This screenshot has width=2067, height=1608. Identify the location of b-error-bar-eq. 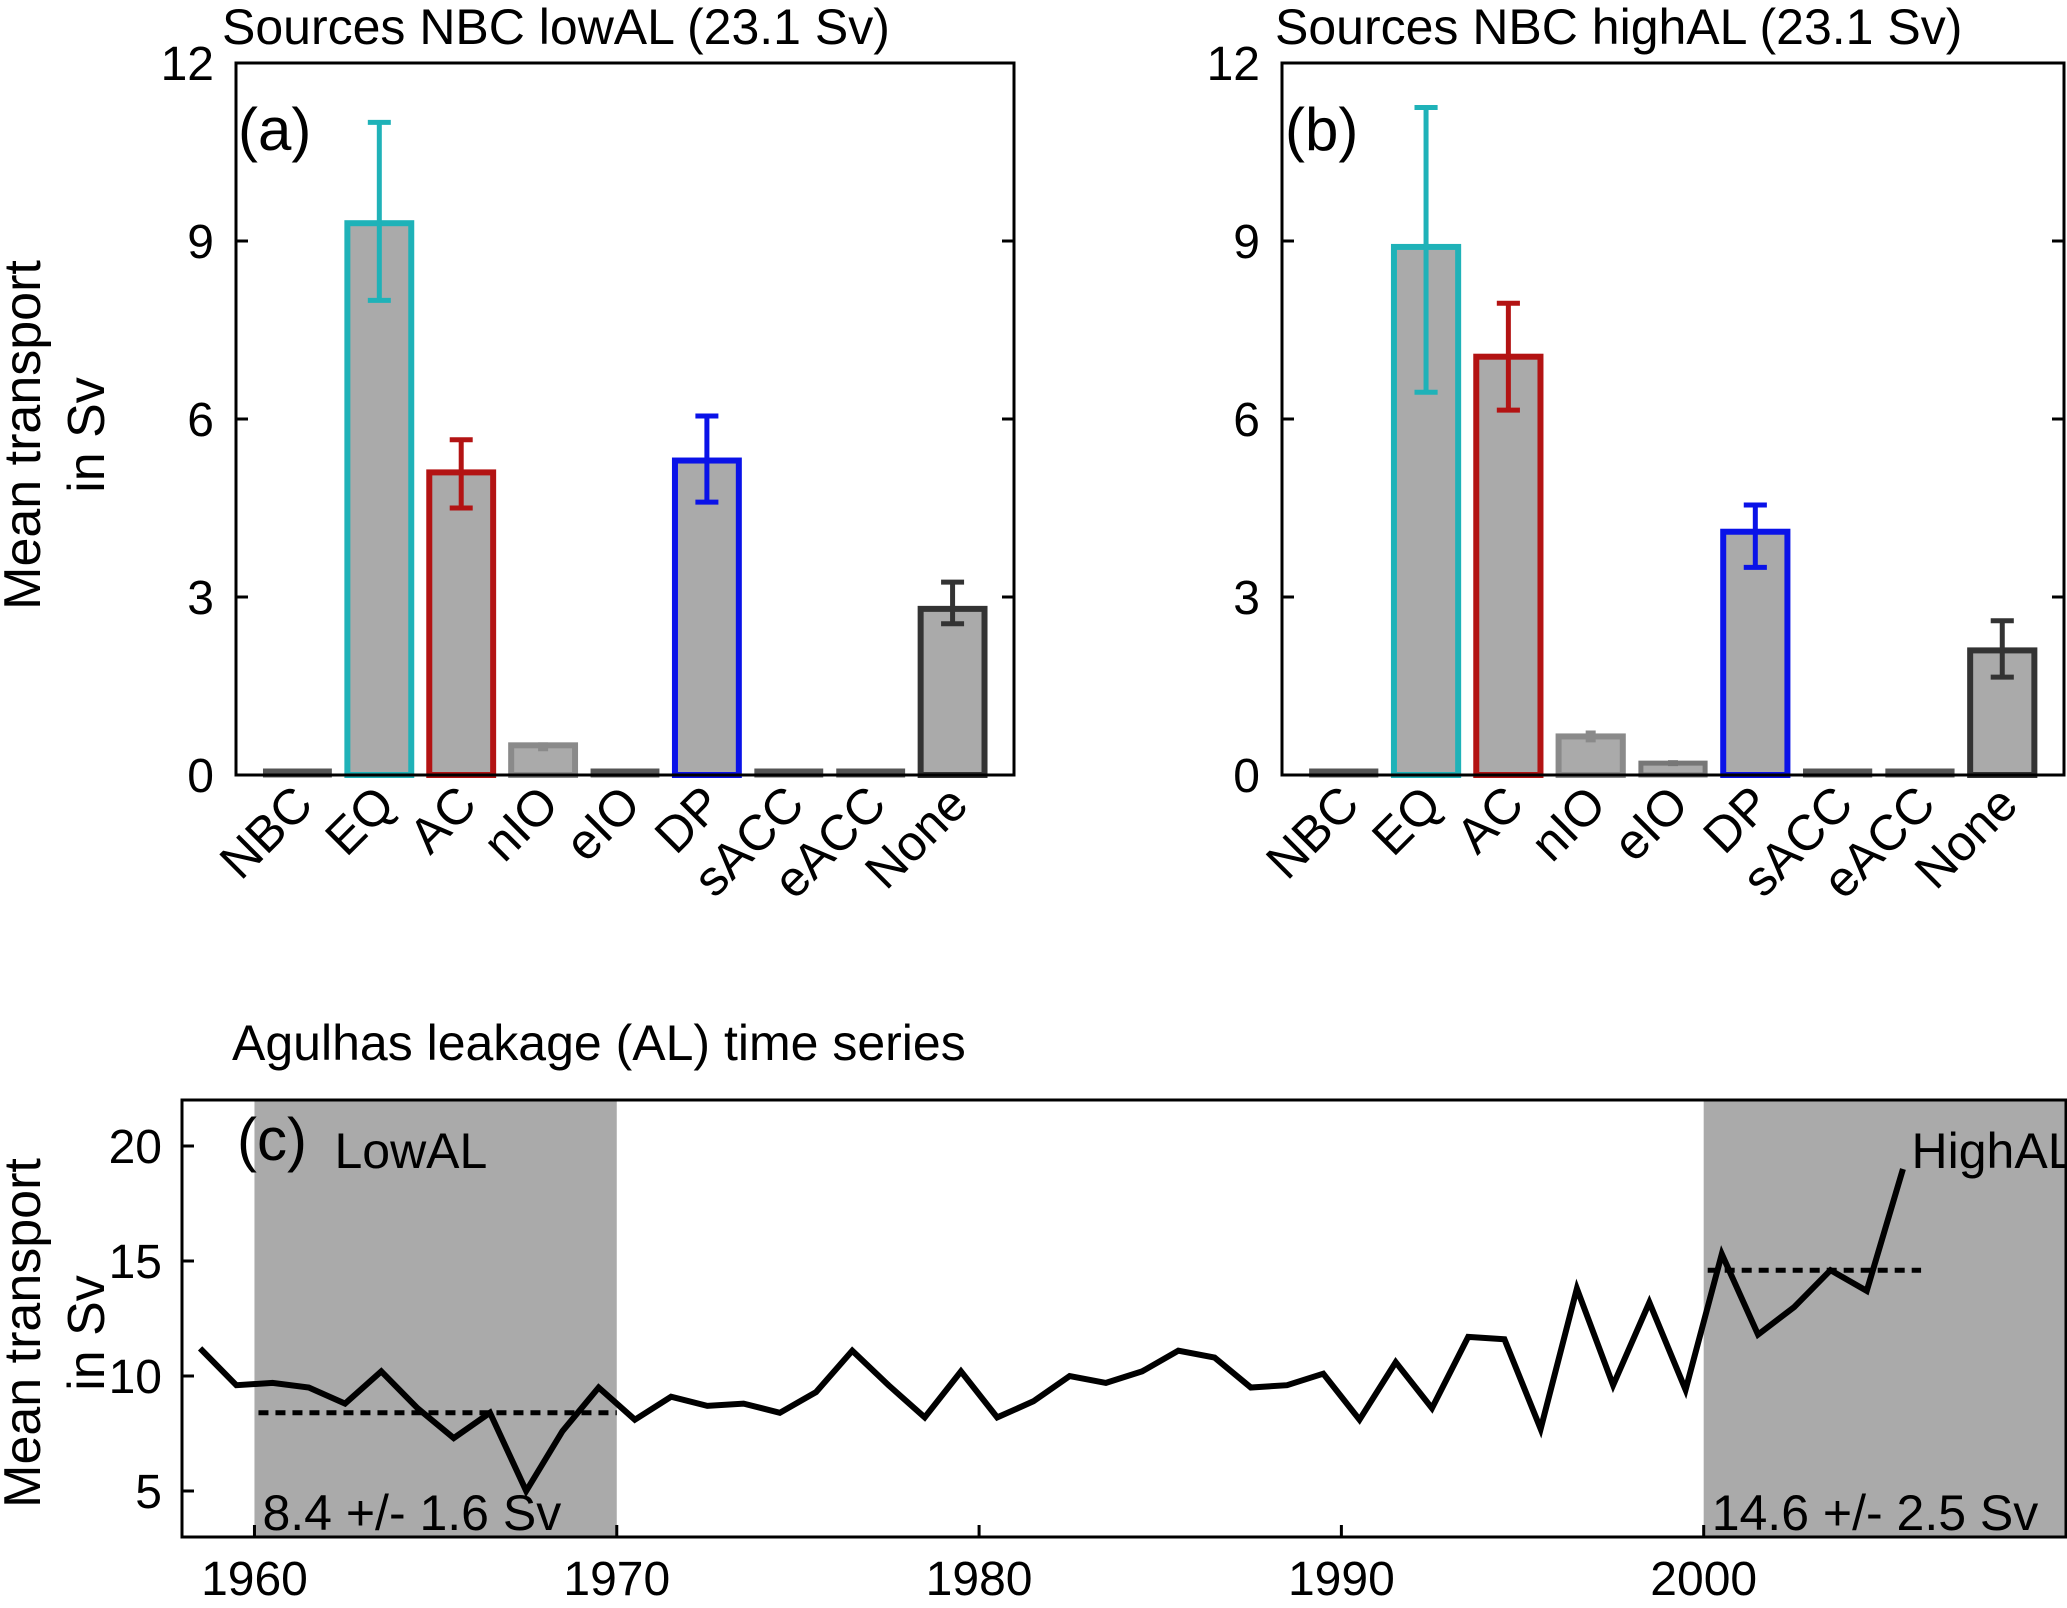
(1426, 250).